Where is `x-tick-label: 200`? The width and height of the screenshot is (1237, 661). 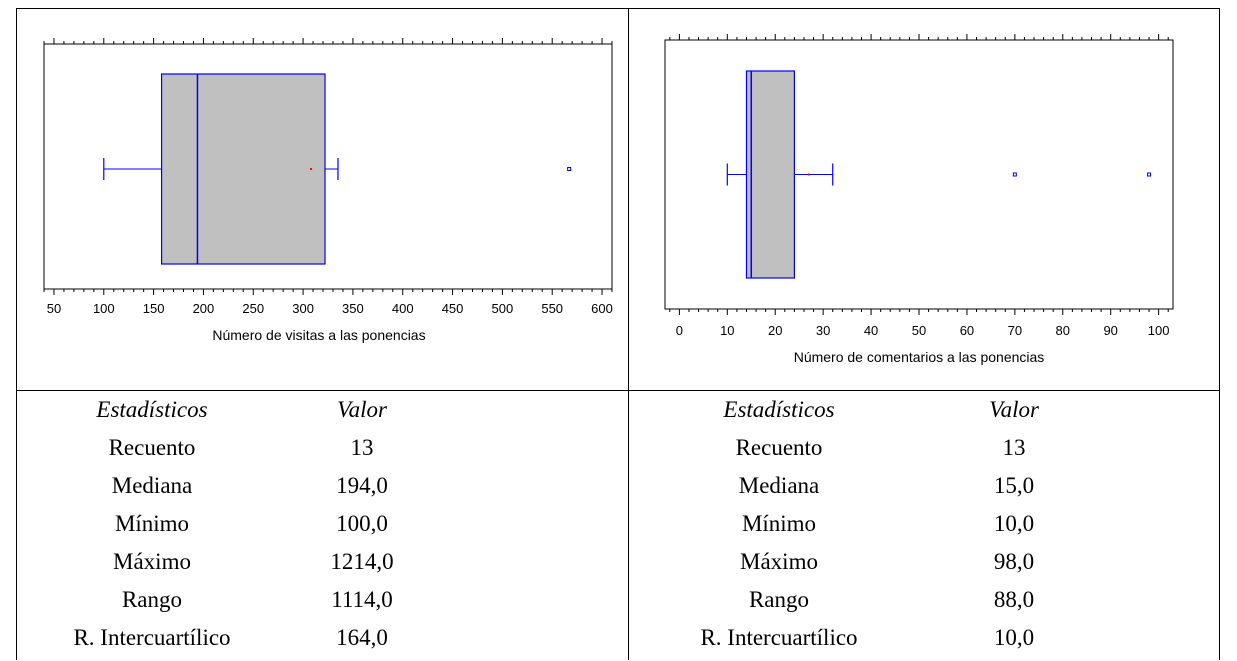 x-tick-label: 200 is located at coordinates (204, 308).